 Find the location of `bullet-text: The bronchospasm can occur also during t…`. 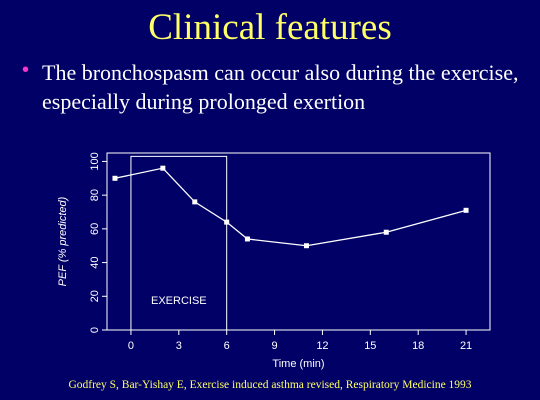

bullet-text: The bronchospasm can occur also during t… is located at coordinates (280, 87).